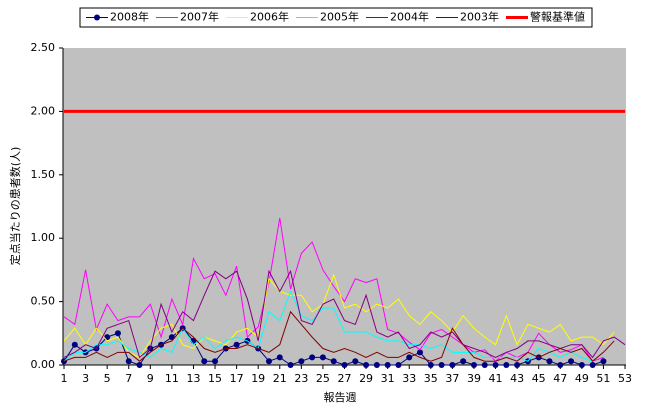 The height and width of the screenshot is (412, 650). Describe the element at coordinates (409, 17) in the screenshot. I see `legend-label: 2004年` at that location.